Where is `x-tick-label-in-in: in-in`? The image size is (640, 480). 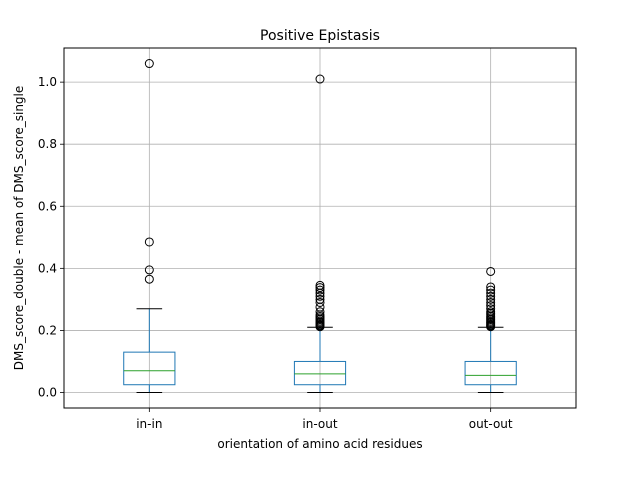 x-tick-label-in-in: in-in is located at coordinates (149, 424).